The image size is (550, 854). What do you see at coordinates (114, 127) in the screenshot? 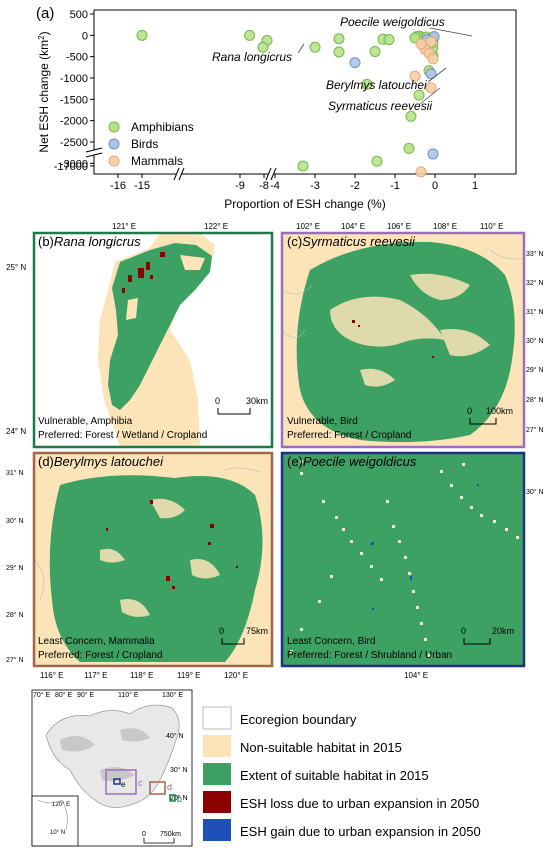
I see `legend-marker-amphibians` at bounding box center [114, 127].